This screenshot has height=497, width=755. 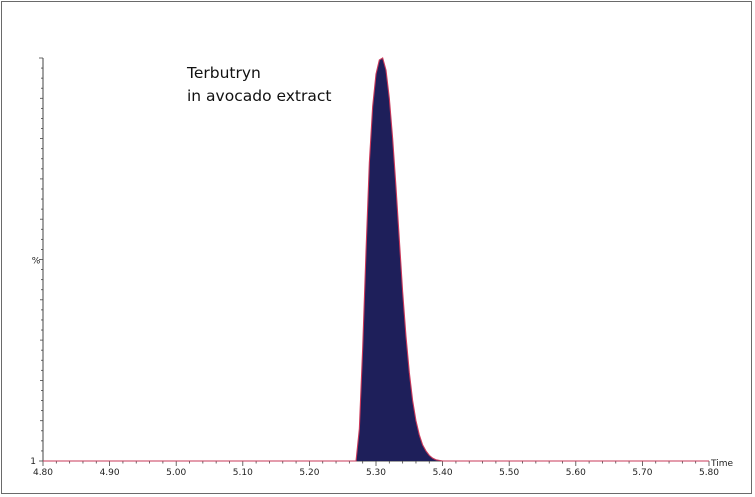 What do you see at coordinates (223, 73) in the screenshot?
I see `annotation-line-1: Terbutryn` at bounding box center [223, 73].